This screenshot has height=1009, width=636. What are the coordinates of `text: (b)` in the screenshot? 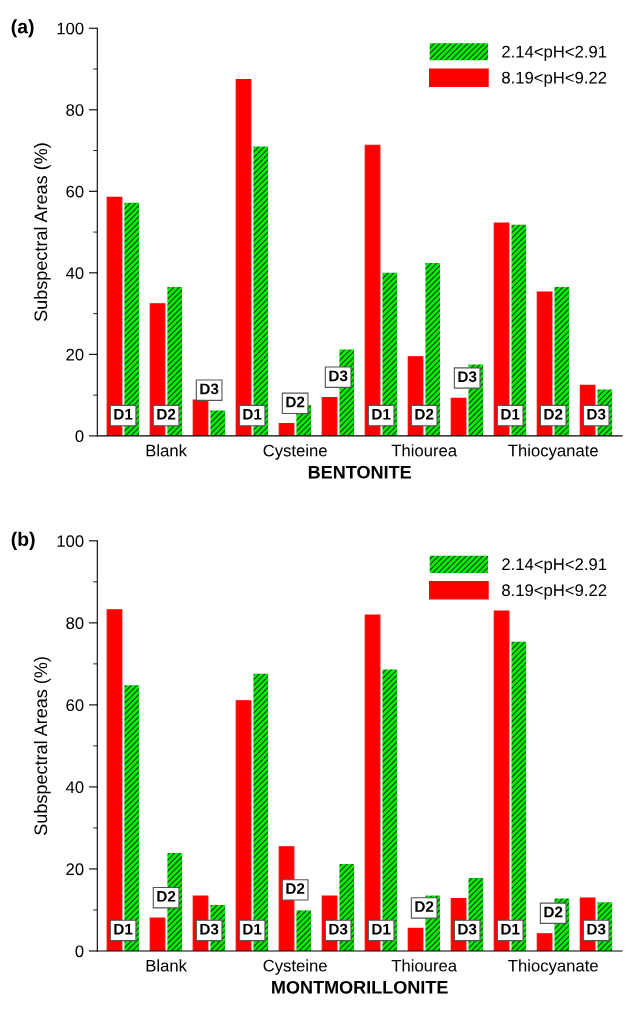 It's located at (23, 540).